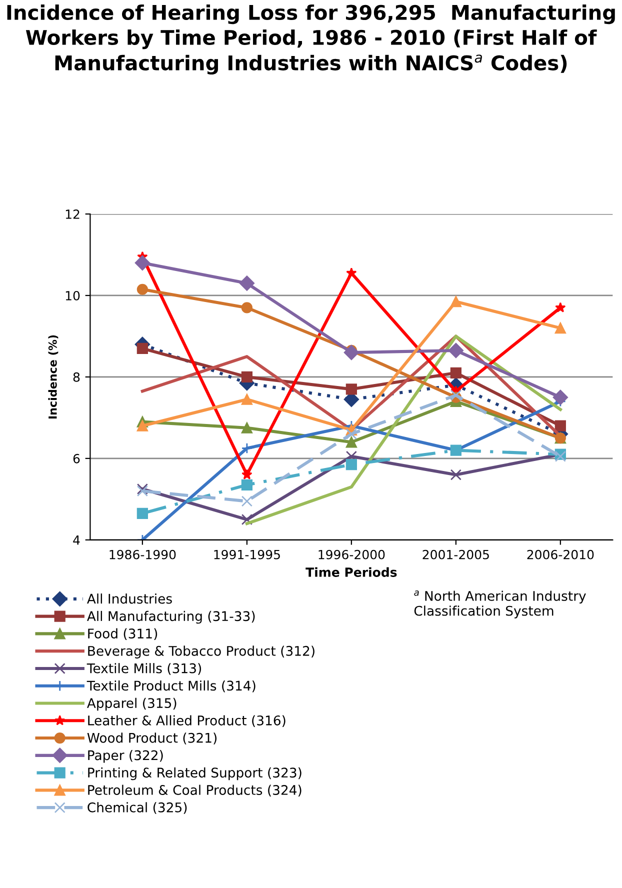  Describe the element at coordinates (187, 721) in the screenshot. I see `legend-label: Leather & Allied Product (316)` at that location.